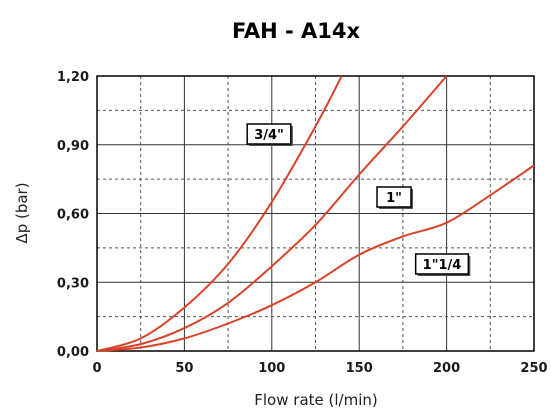 Image resolution: width=551 pixels, height=420 pixels. What do you see at coordinates (359, 368) in the screenshot?
I see `x-tick-label: 150` at bounding box center [359, 368].